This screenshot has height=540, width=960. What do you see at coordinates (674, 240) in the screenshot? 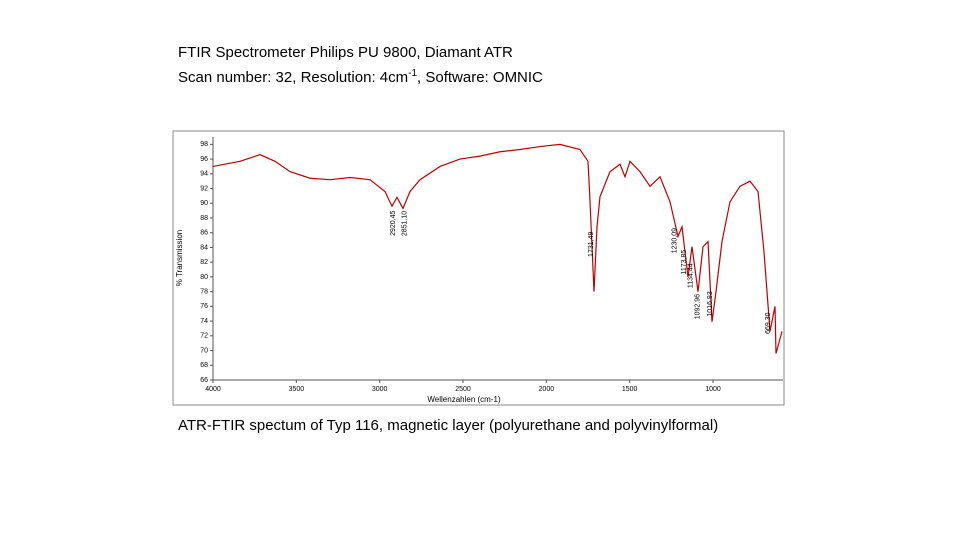
I see `peak-label: 1230,09` at bounding box center [674, 240].